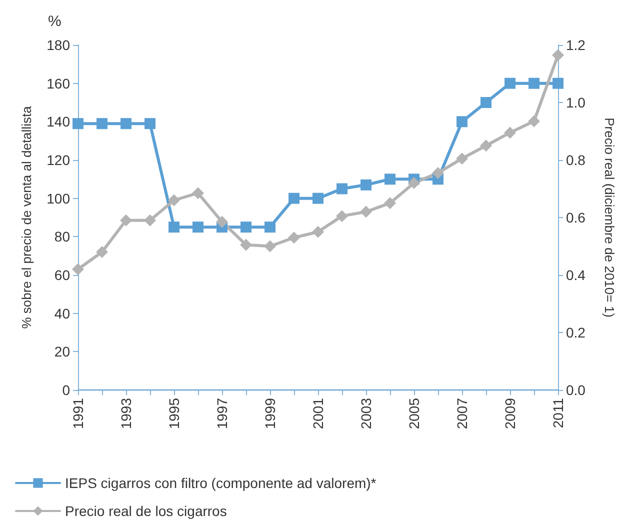  I want to click on x-tick-label: 1997, so click(222, 414).